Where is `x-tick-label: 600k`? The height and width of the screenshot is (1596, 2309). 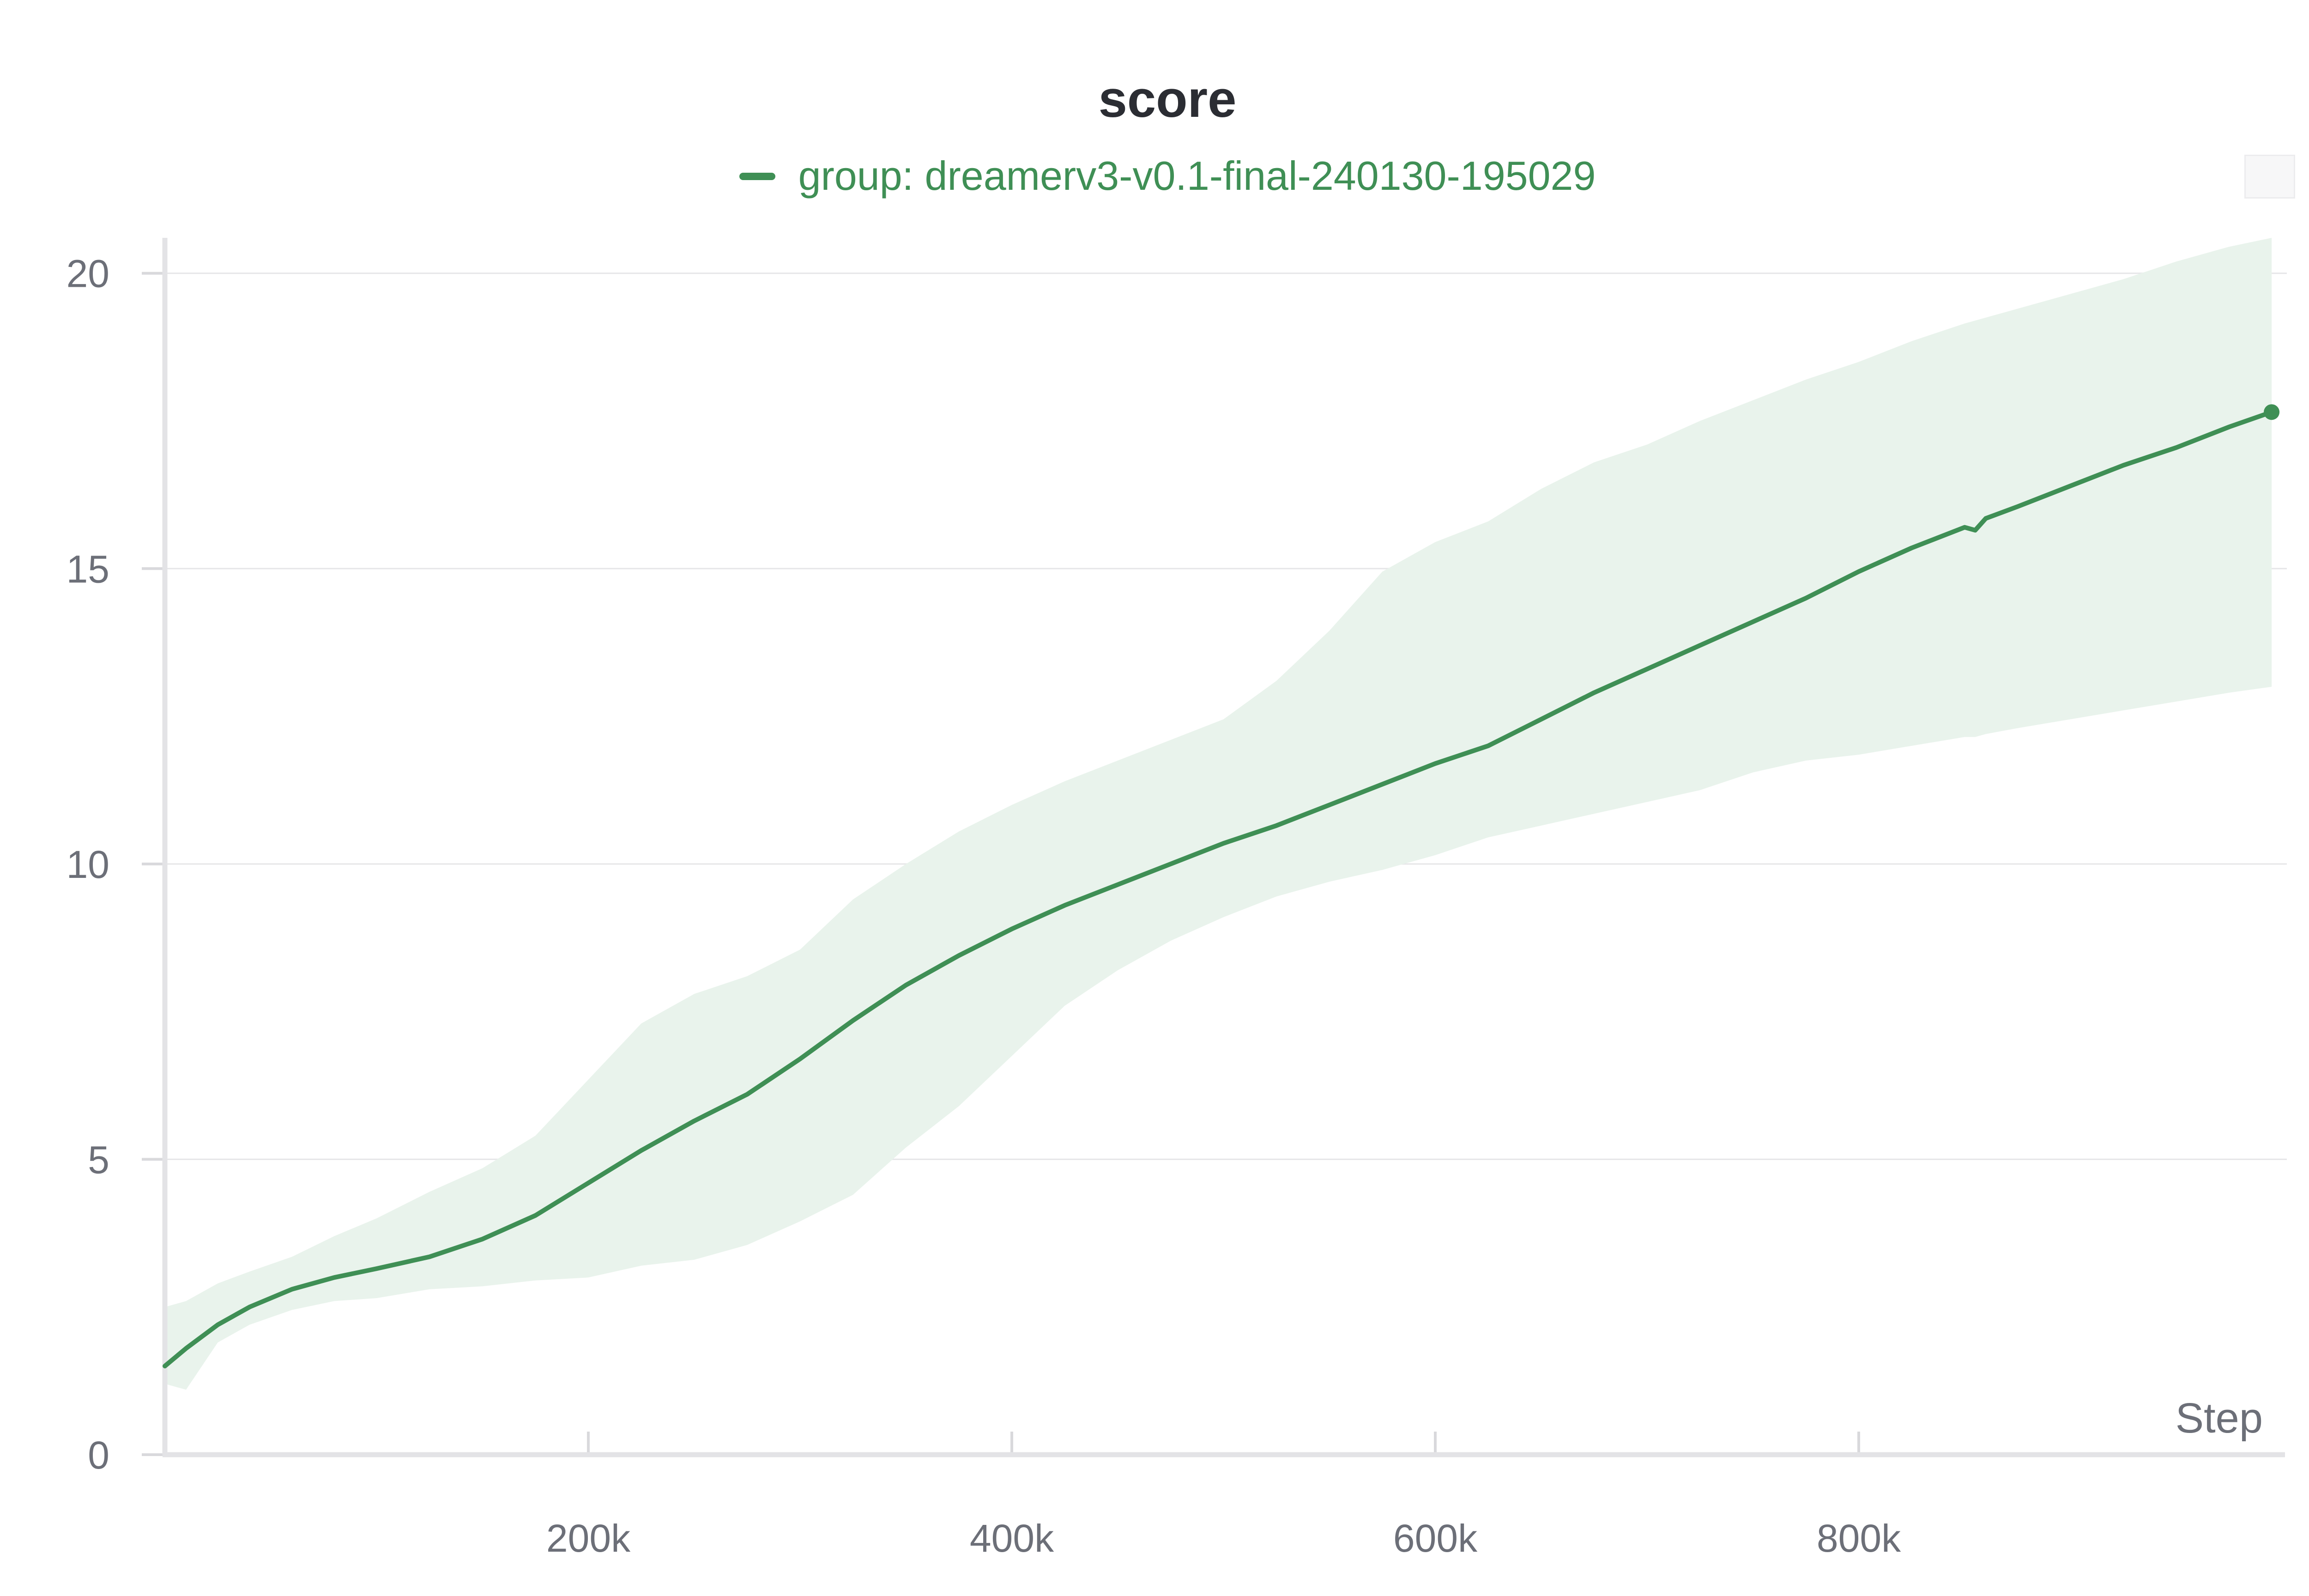 x-tick-label: 600k is located at coordinates (1435, 1538).